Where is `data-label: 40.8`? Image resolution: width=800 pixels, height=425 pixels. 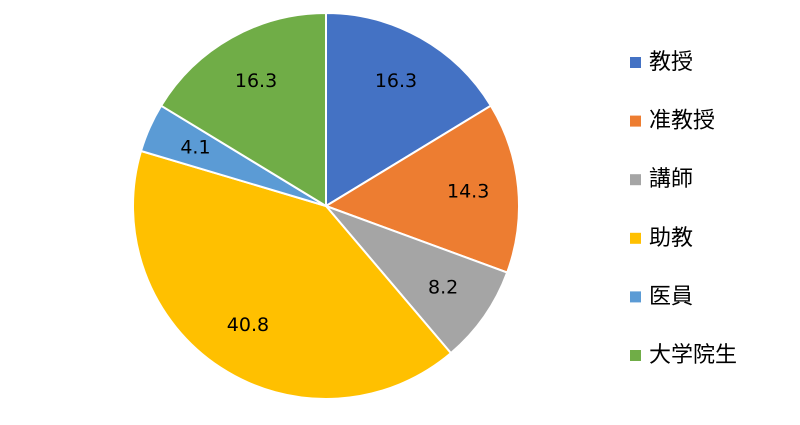 data-label: 40.8 is located at coordinates (248, 325).